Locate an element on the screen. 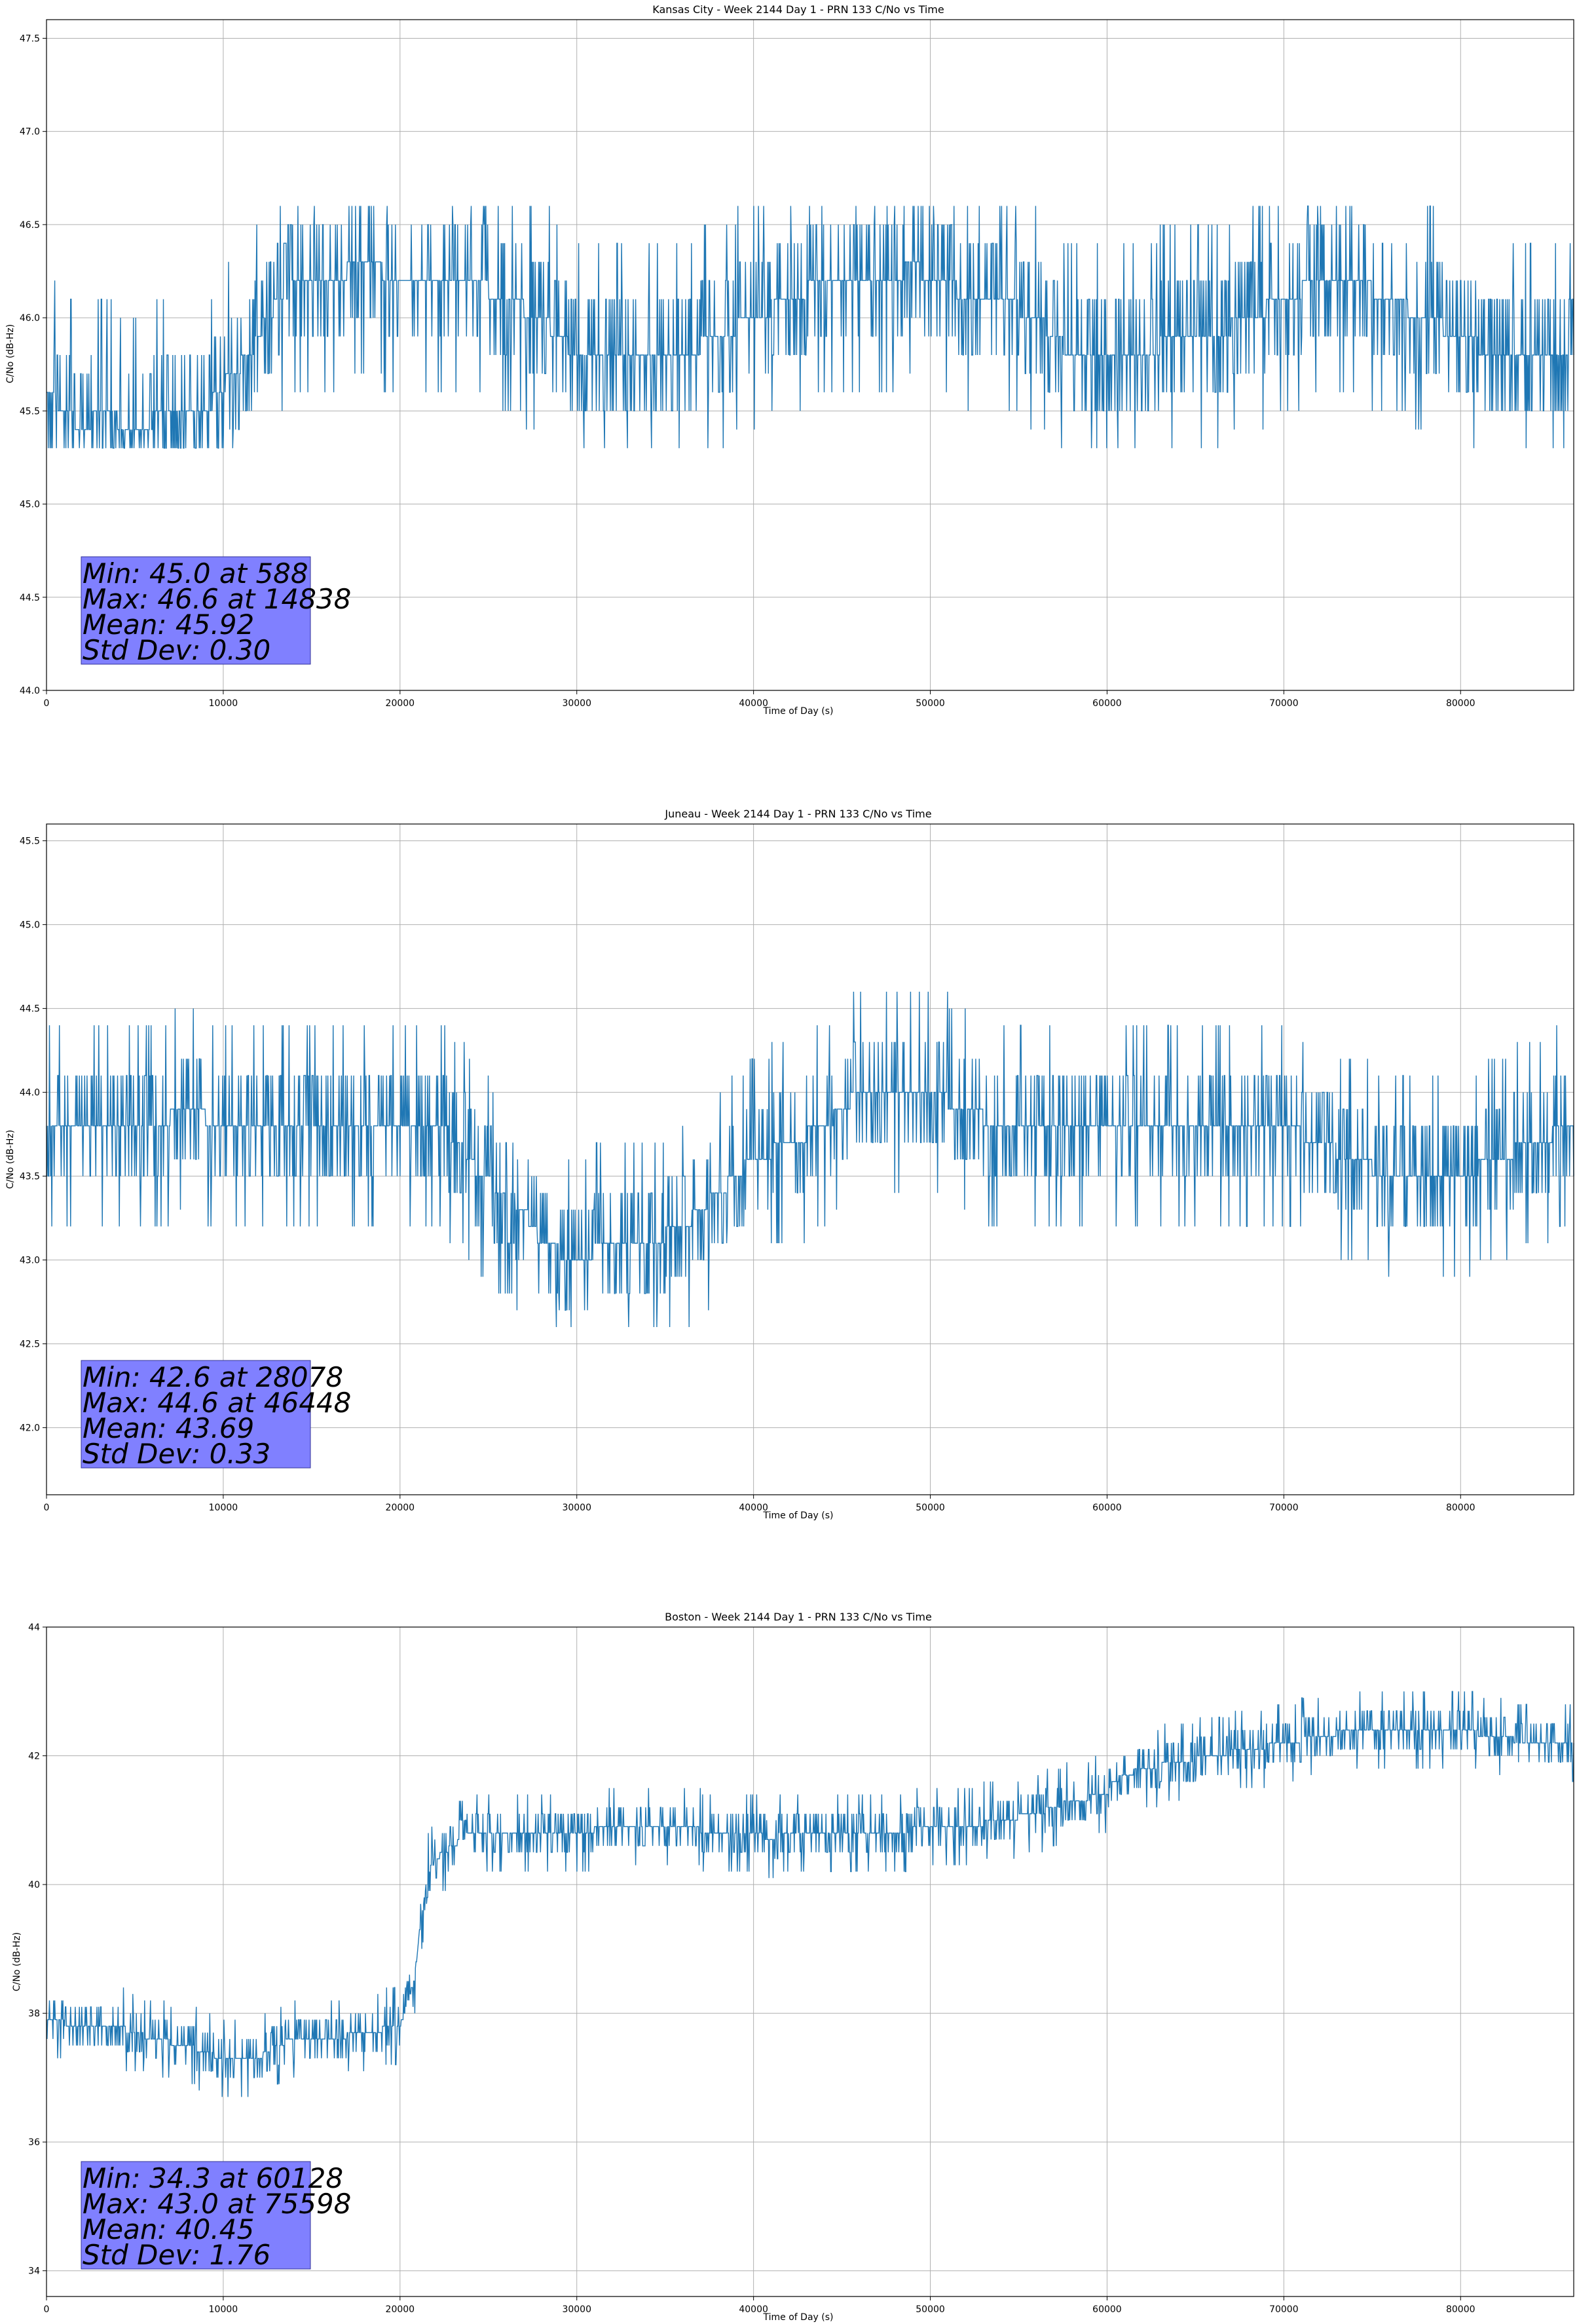 The height and width of the screenshot is (2324, 1577). y-tick-label: 38 is located at coordinates (34, 2014).